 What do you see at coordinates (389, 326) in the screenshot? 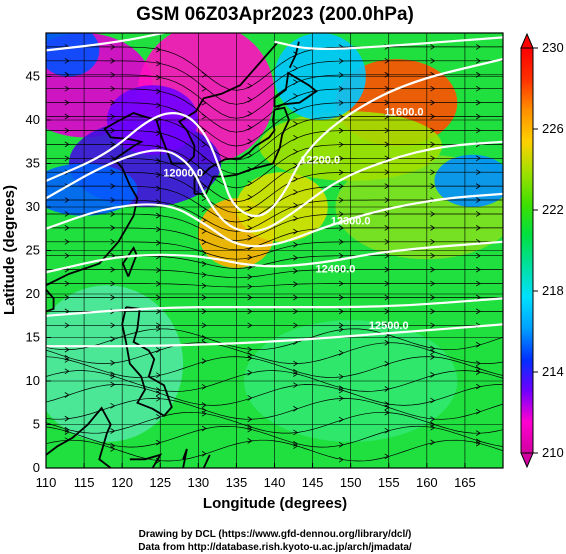
I see `contour-label: 12500.0` at bounding box center [389, 326].